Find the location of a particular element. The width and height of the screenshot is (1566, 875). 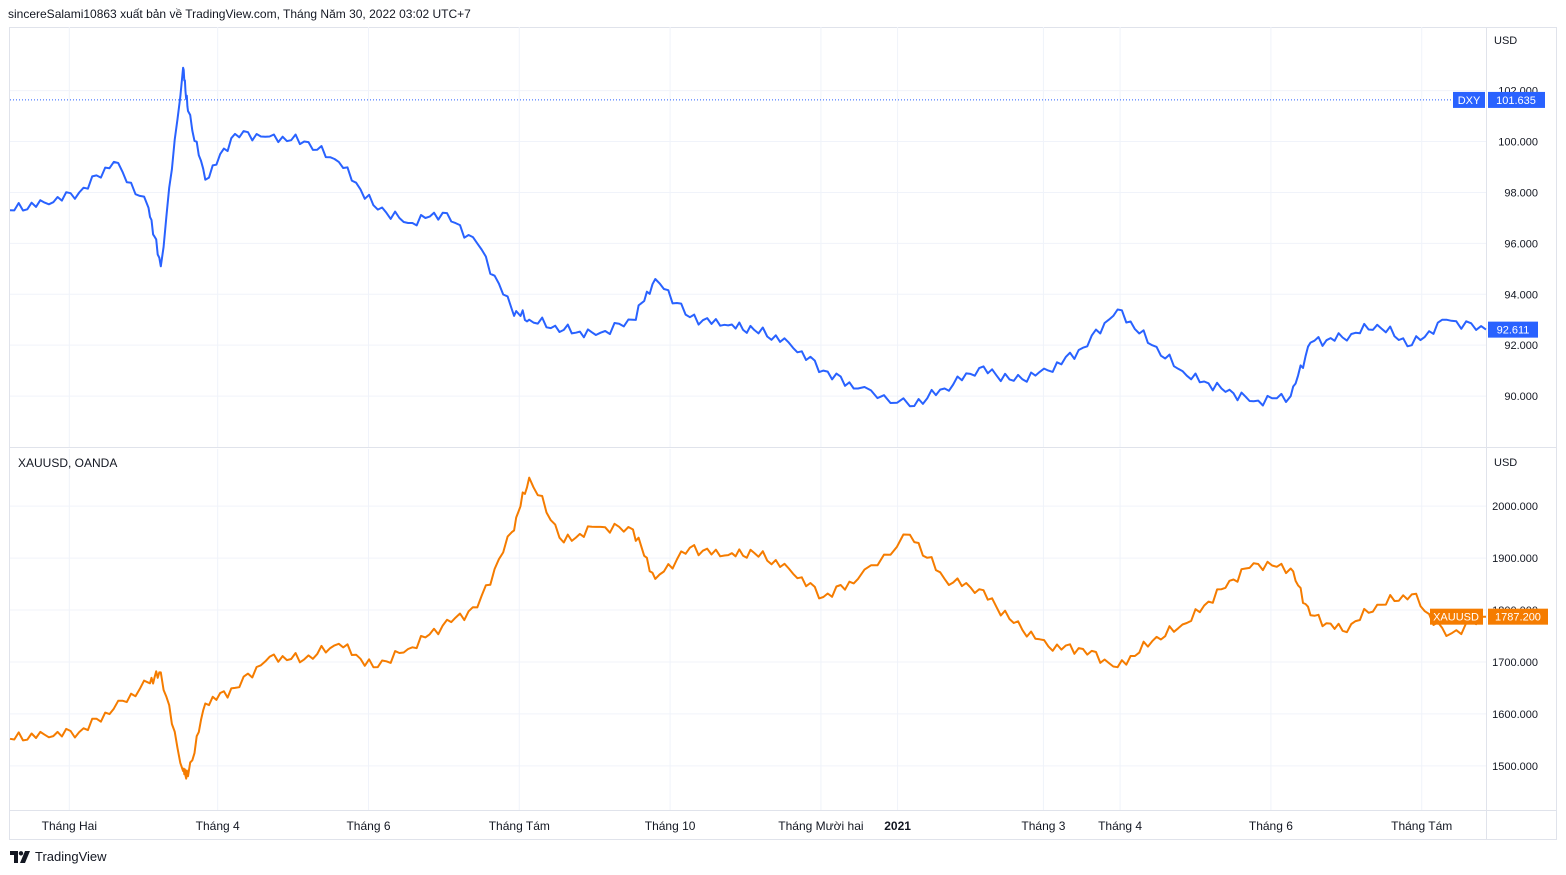

last-value-label: 101.635 is located at coordinates (1516, 101).